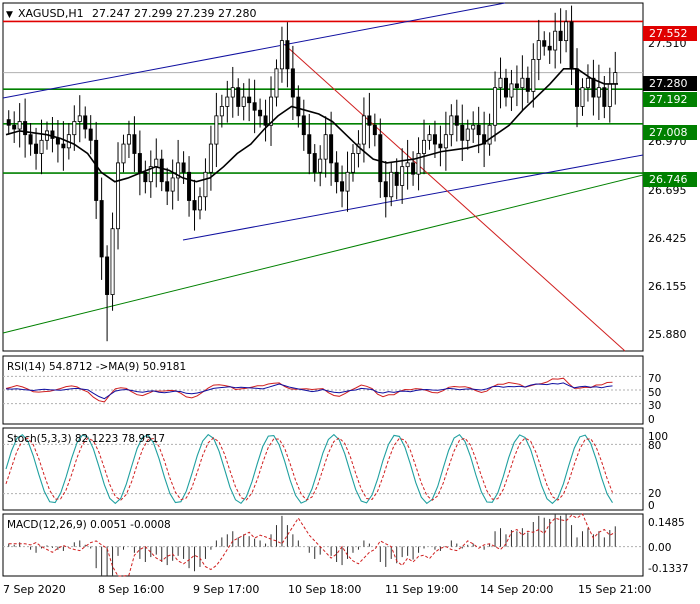 Image resolution: width=700 pixels, height=604 pixels. I want to click on price-tick-label: 26.425, so click(667, 238).